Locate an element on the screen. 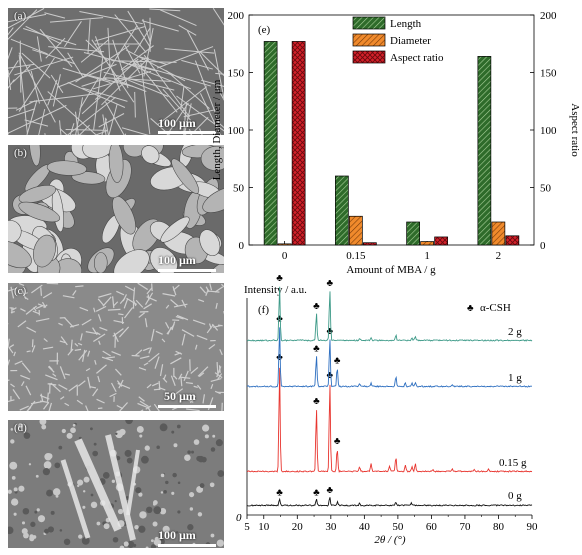  e-y2tick-label: 200 is located at coordinates (548, 16).